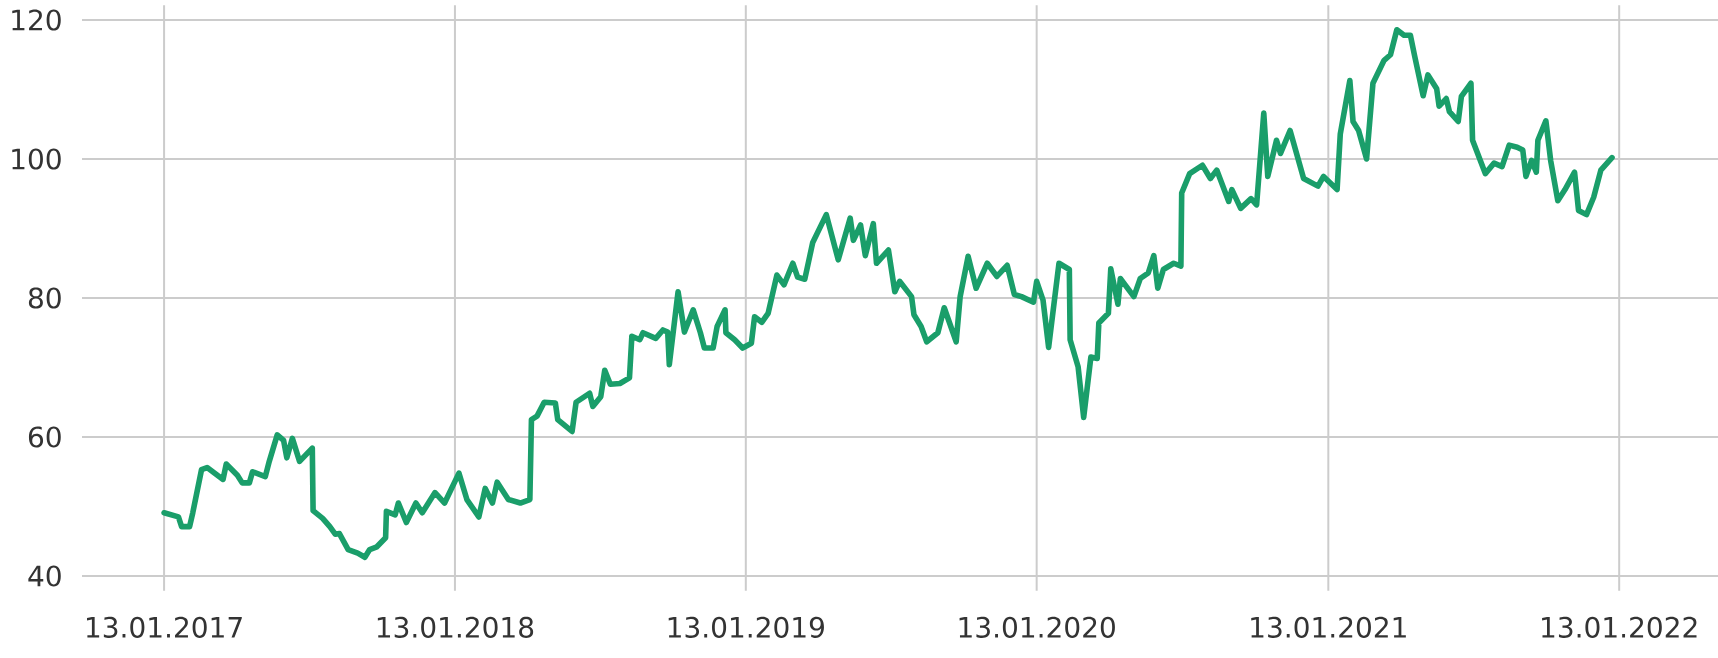  Describe the element at coordinates (1328, 627) in the screenshot. I see `x-tick-label: 13.01.2021` at that location.